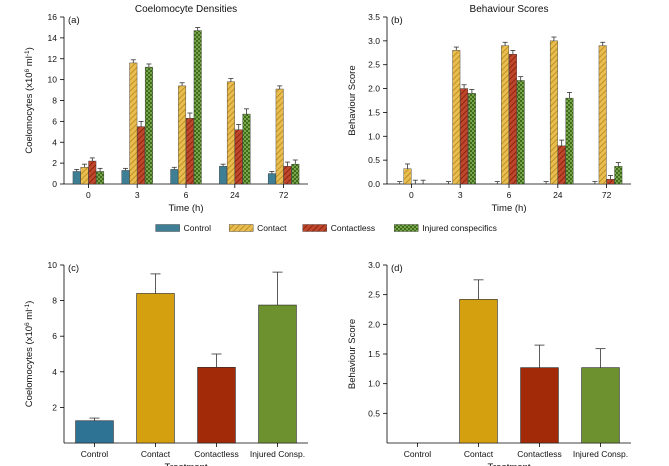 This screenshot has width=669, height=466. I want to click on panel-label: (a), so click(74, 20).